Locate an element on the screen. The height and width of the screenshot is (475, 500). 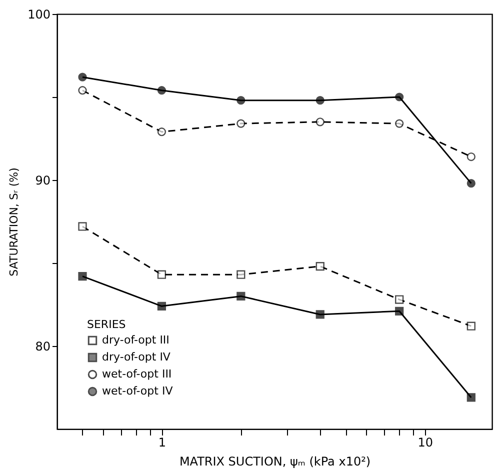
legend-title: SERIES is located at coordinates (106, 324).